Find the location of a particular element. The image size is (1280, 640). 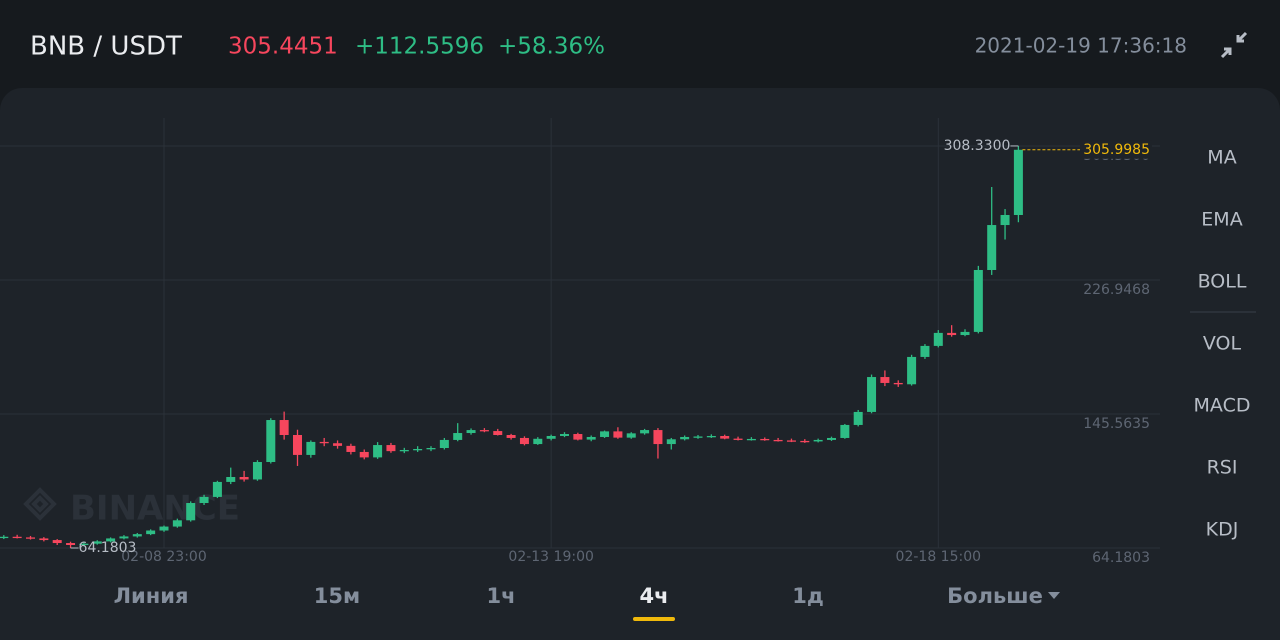

high-marker-label: 308.3300 is located at coordinates (977, 146).